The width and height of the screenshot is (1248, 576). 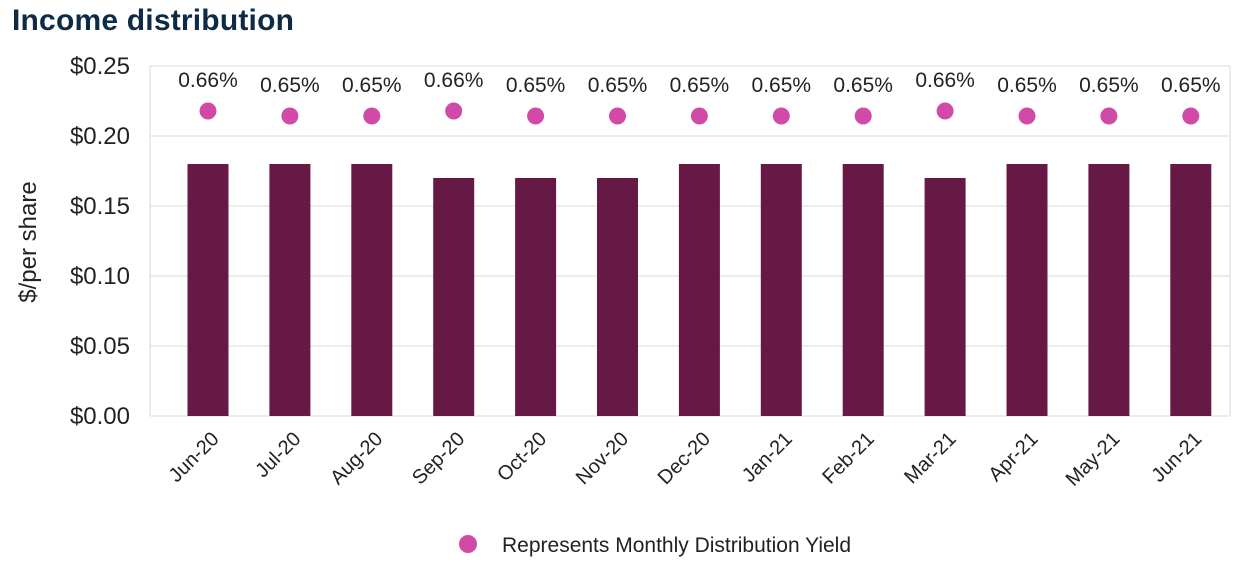 What do you see at coordinates (1177, 457) in the screenshot?
I see `x-tick-label: Jun-21` at bounding box center [1177, 457].